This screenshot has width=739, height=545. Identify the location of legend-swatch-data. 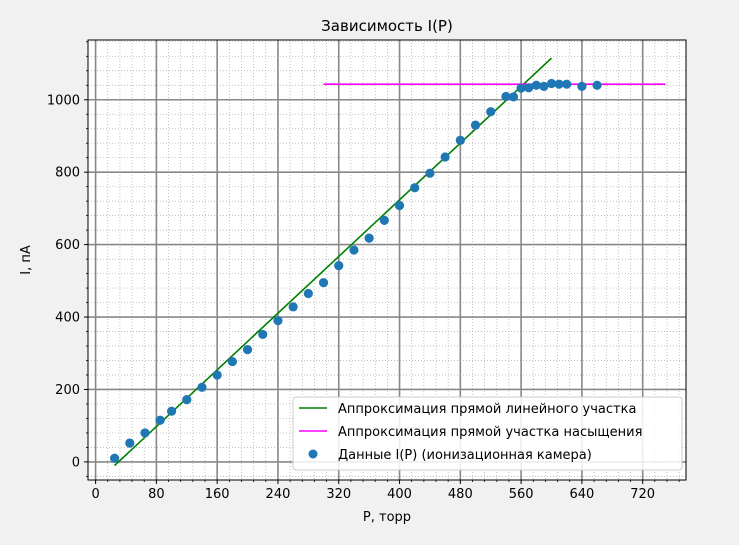
(313, 454).